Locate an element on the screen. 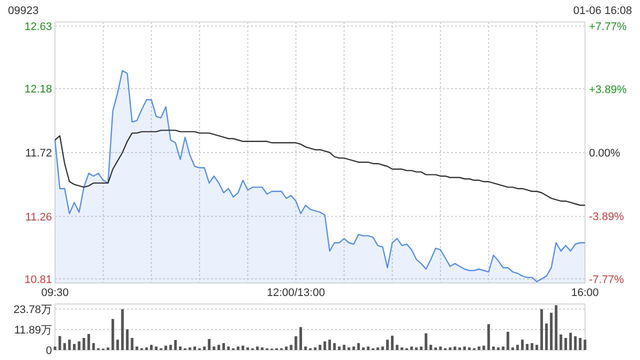  text: 01-06 16:08 is located at coordinates (602, 11).